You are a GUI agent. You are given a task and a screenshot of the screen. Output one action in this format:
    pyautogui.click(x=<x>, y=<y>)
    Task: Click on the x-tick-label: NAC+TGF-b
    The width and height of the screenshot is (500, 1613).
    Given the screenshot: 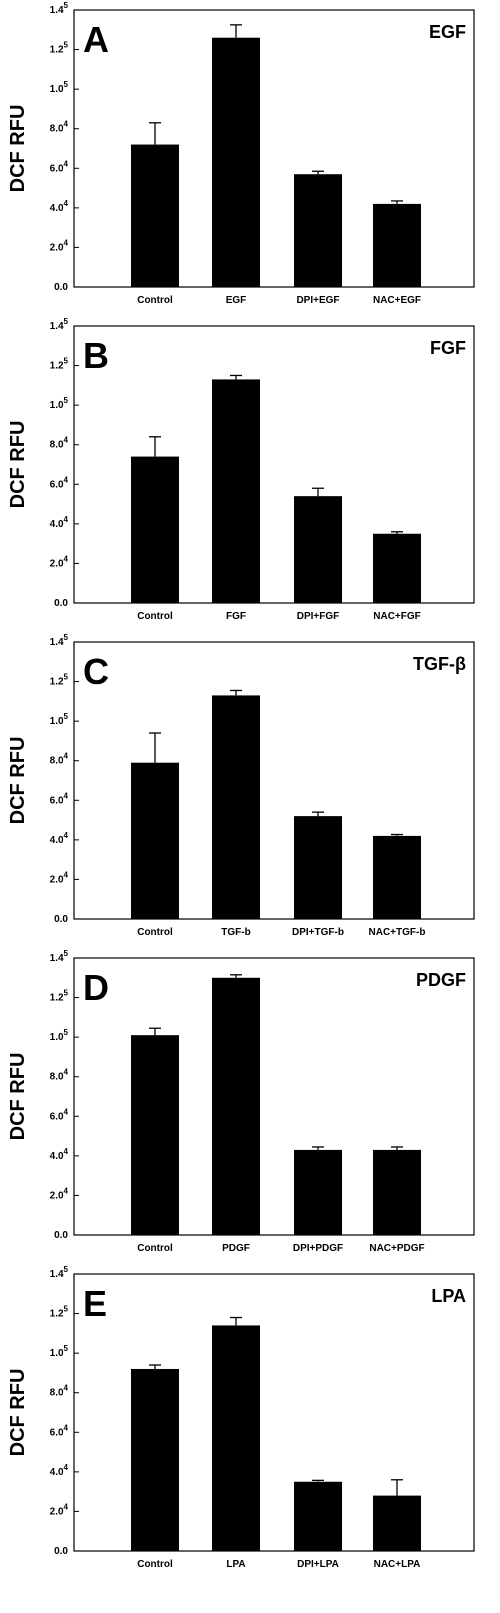 What is the action you would take?
    pyautogui.click(x=397, y=932)
    